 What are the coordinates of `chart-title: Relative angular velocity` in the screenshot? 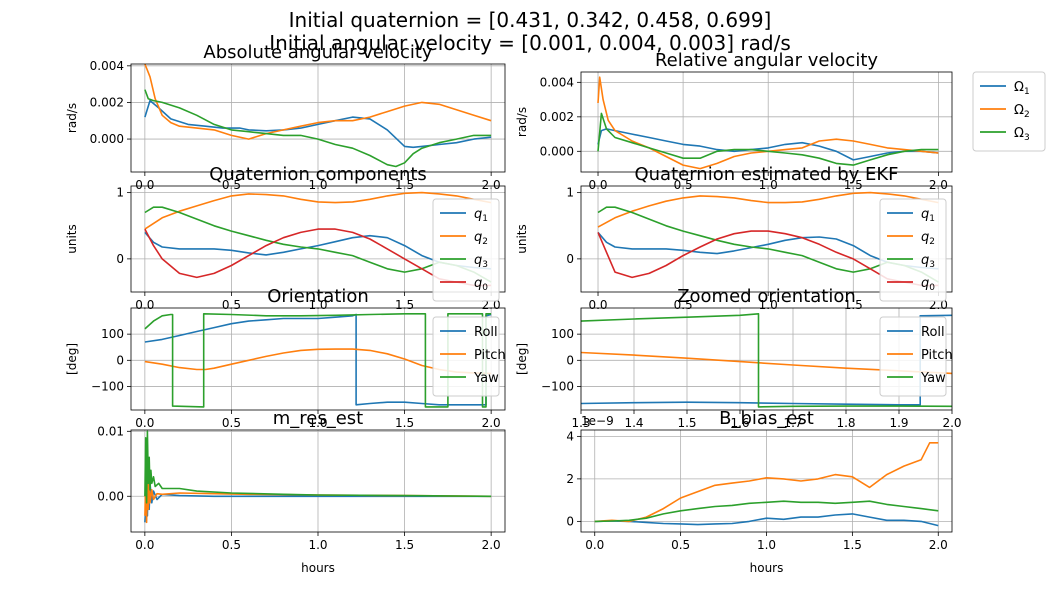 It's located at (766, 60).